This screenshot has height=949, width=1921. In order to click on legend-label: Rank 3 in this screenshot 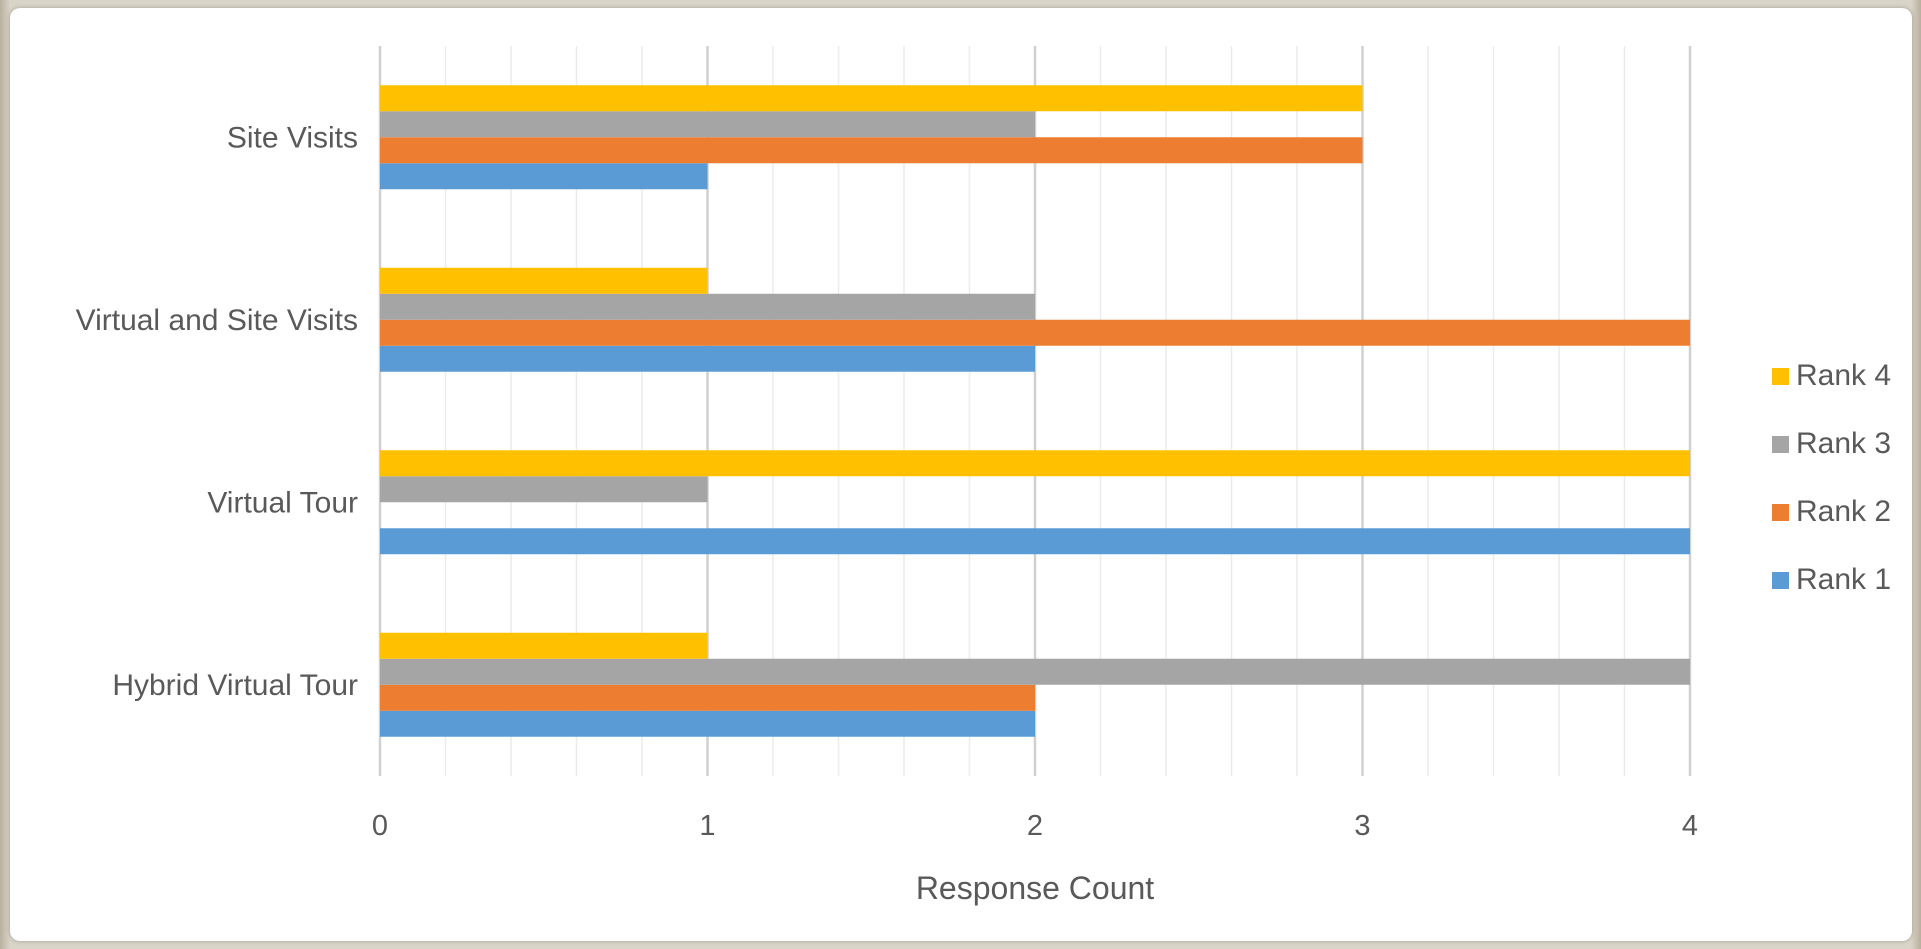, I will do `click(1843, 443)`.